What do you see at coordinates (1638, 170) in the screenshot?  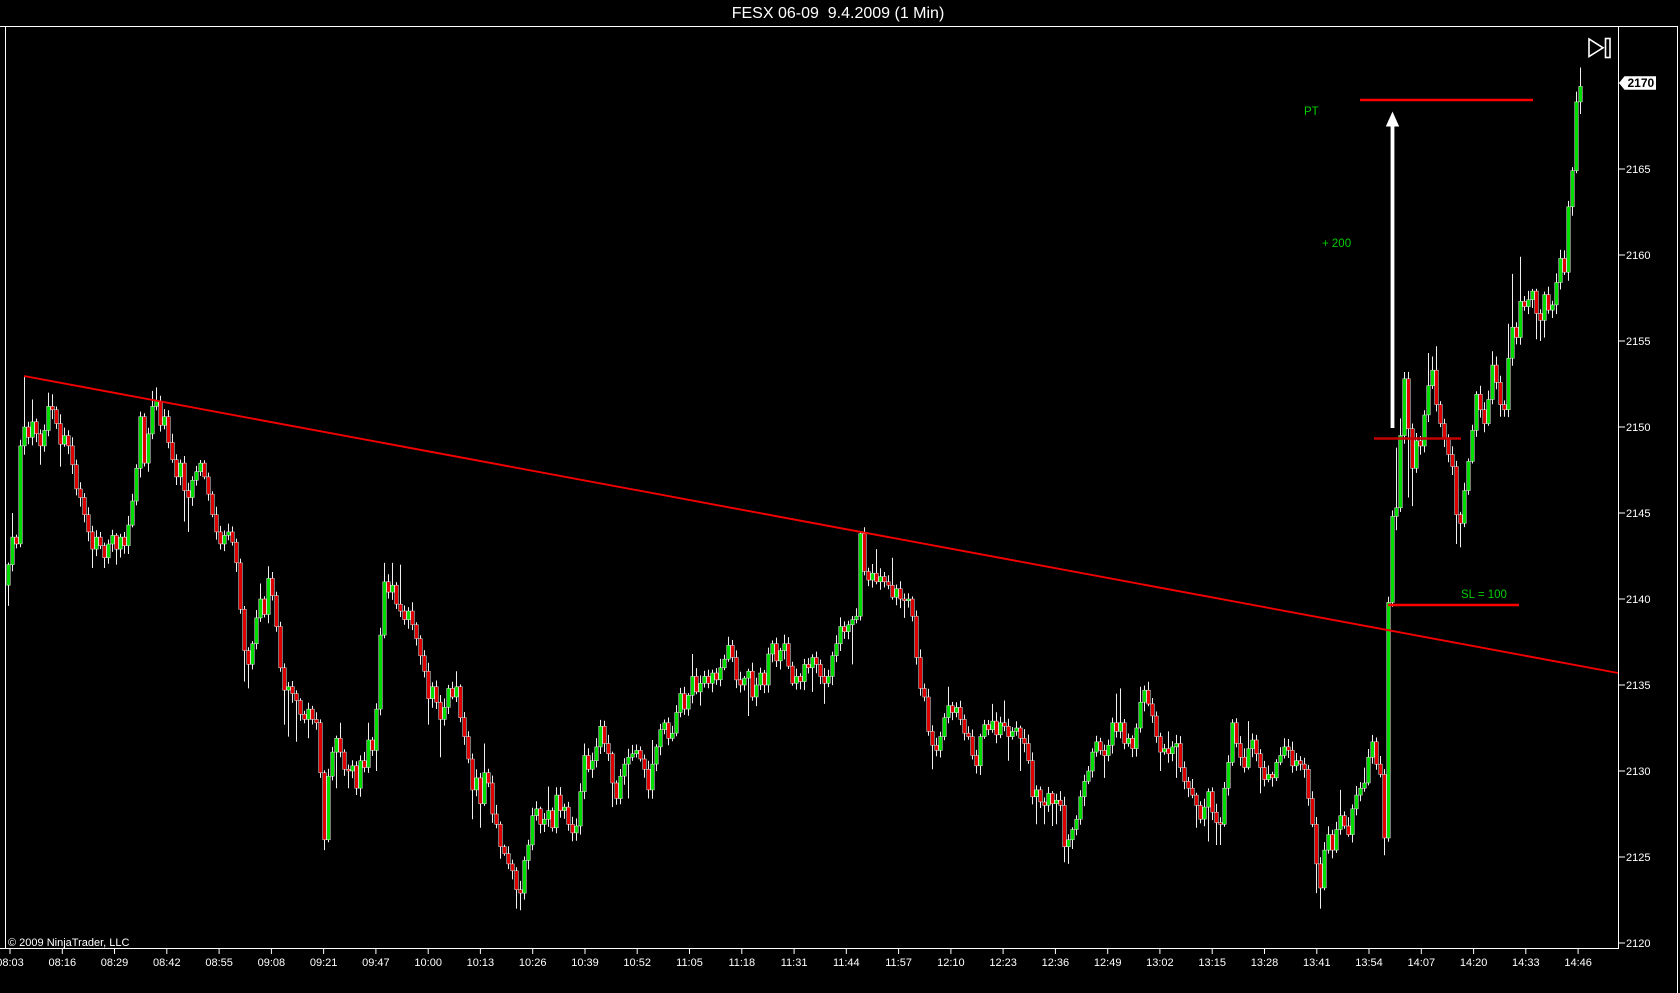 I see `svg-text: 2165` at bounding box center [1638, 170].